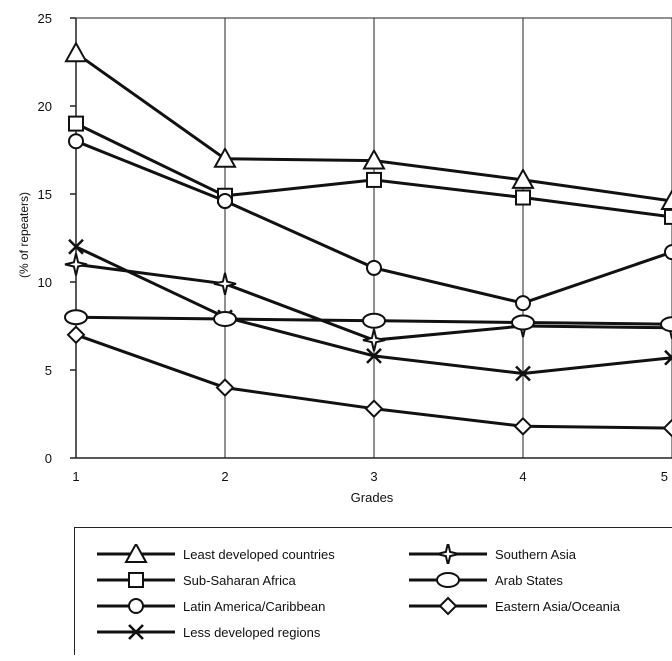  Describe the element at coordinates (535, 554) in the screenshot. I see `legend-label: Southern Asia` at that location.